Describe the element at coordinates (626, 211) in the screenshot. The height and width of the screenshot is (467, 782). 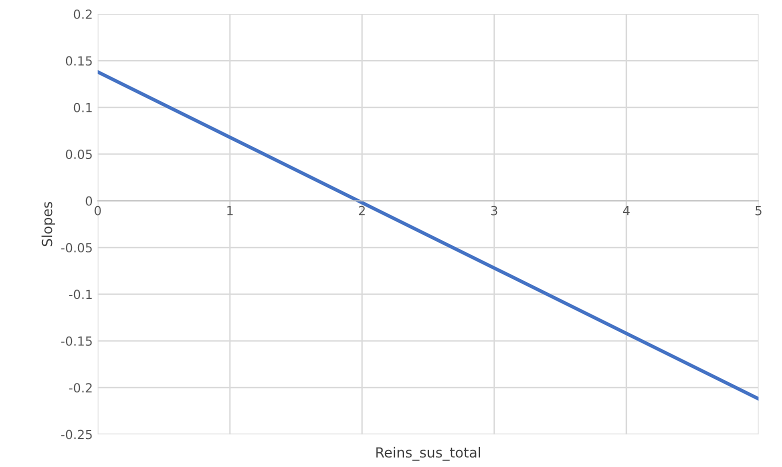
I see `x-tick-label: 4` at that location.